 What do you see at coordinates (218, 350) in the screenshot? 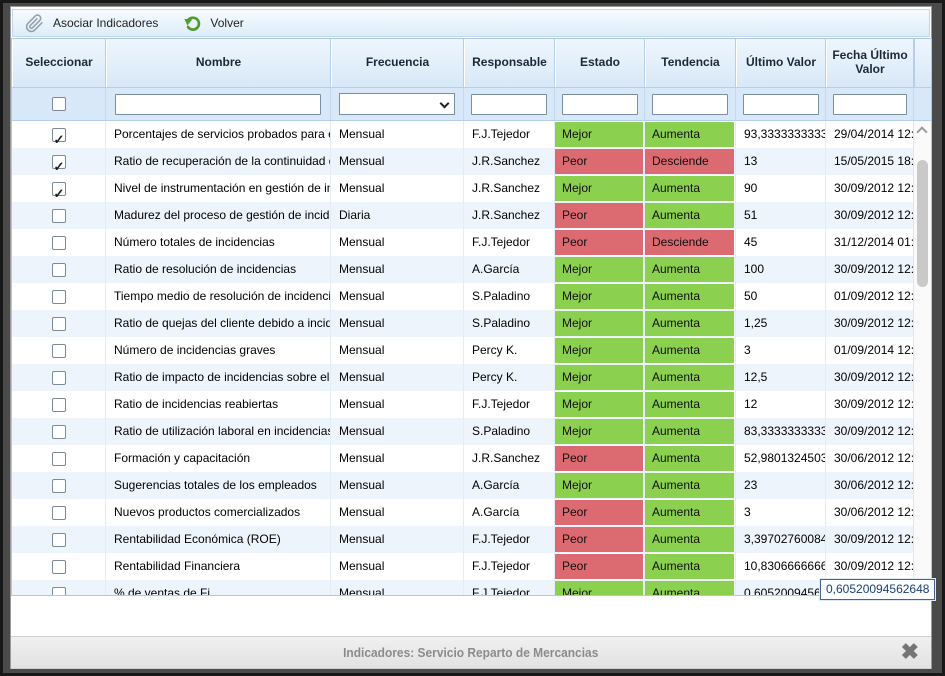
I see `cell-nombre: Número de incidencias graves` at bounding box center [218, 350].